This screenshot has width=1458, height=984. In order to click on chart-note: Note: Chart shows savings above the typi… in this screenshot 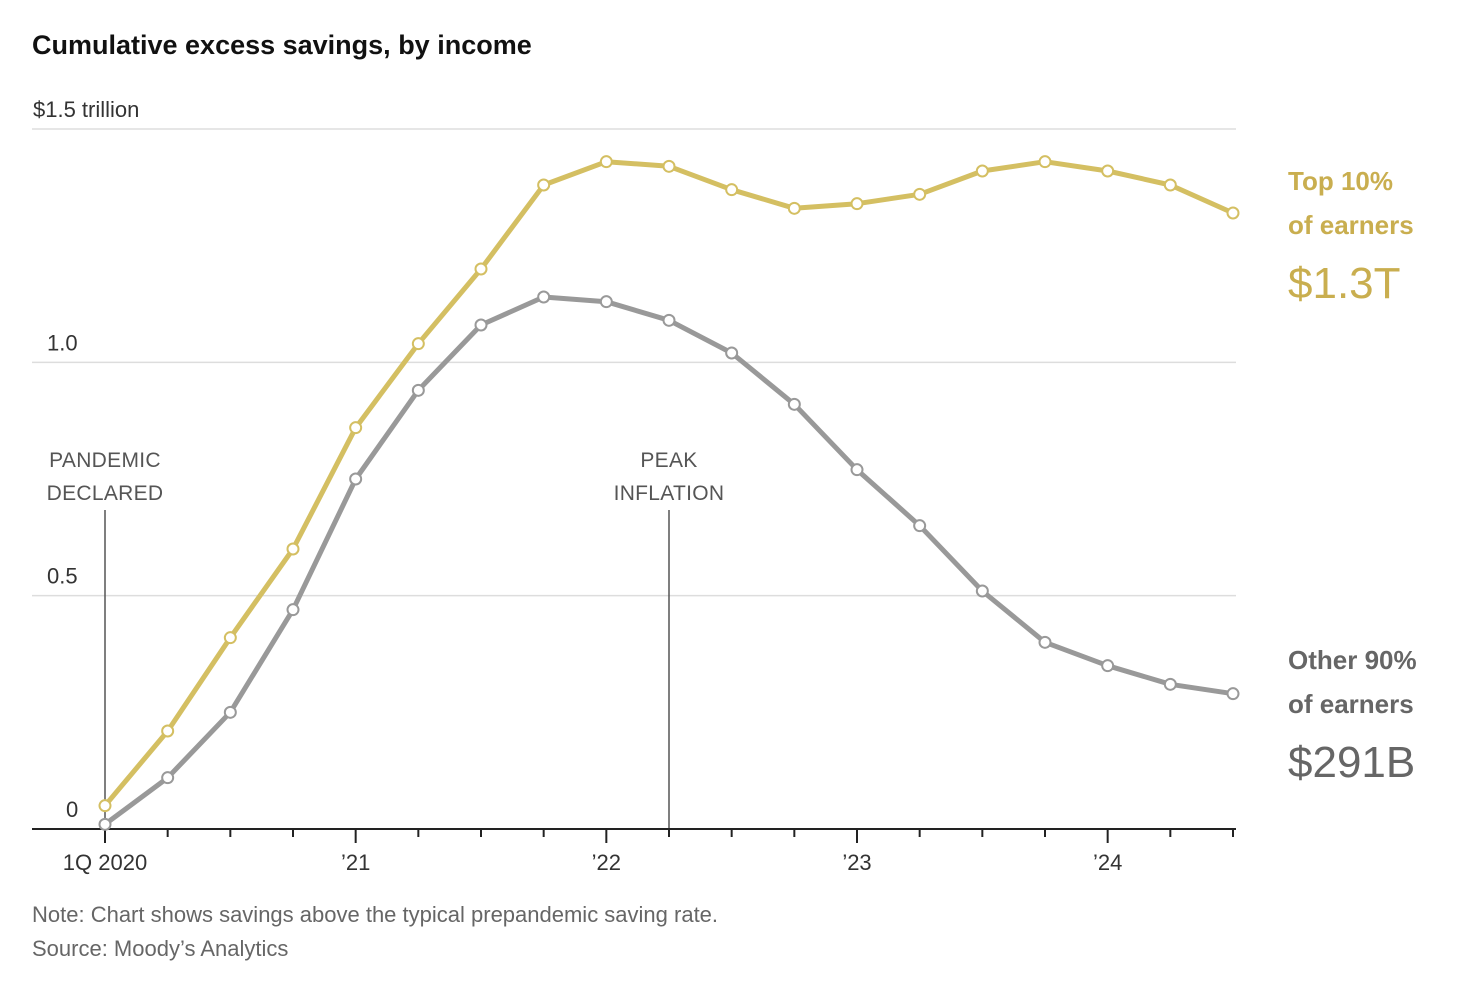, I will do `click(375, 914)`.